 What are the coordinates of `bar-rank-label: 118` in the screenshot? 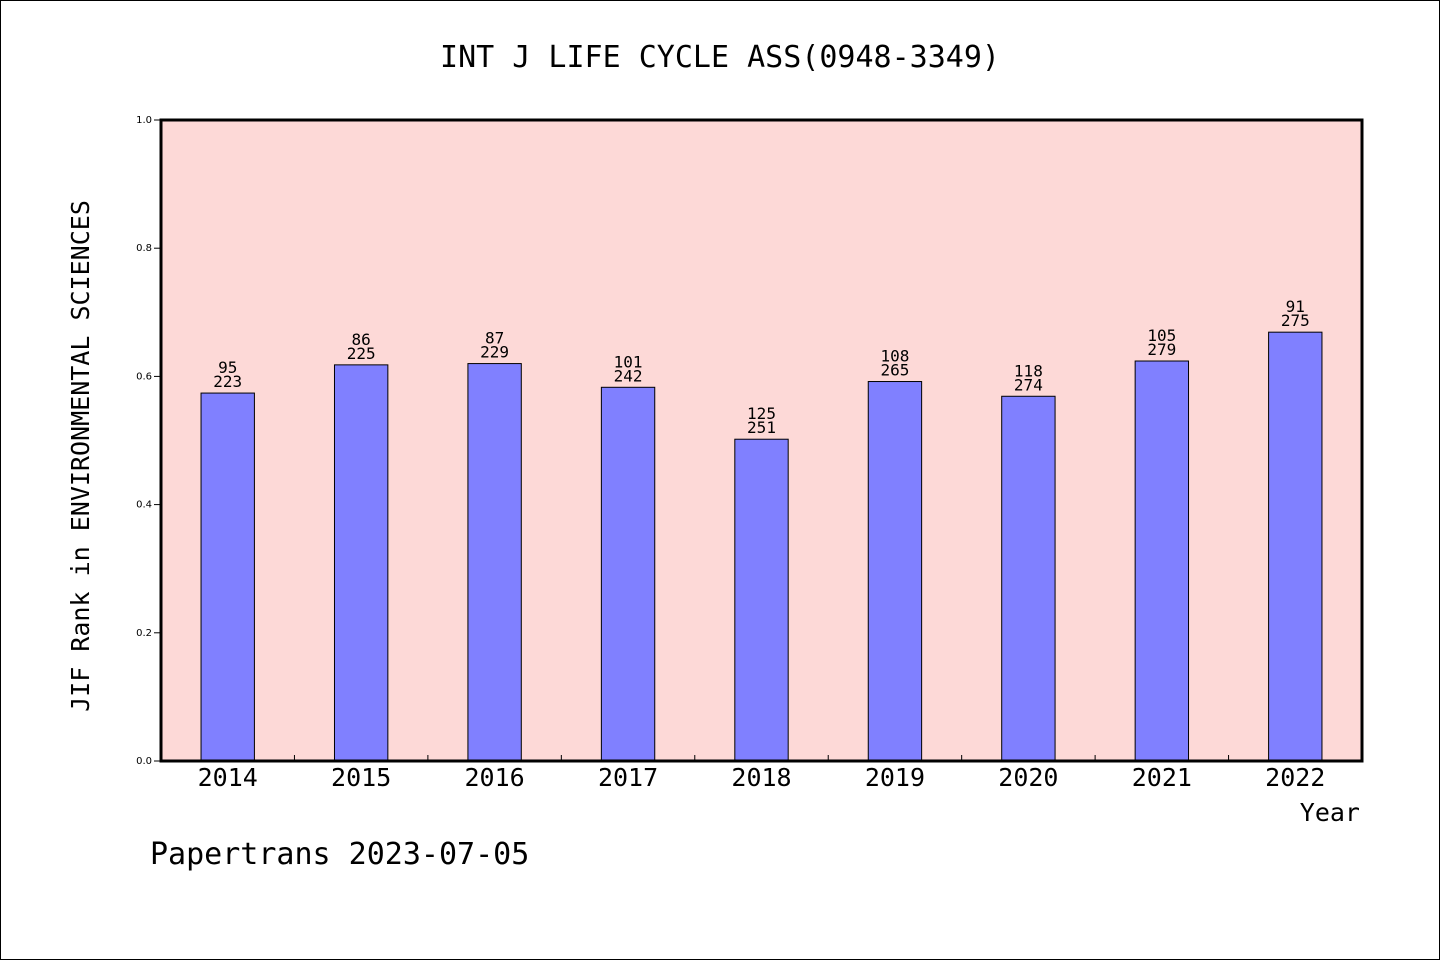 It's located at (1028, 370).